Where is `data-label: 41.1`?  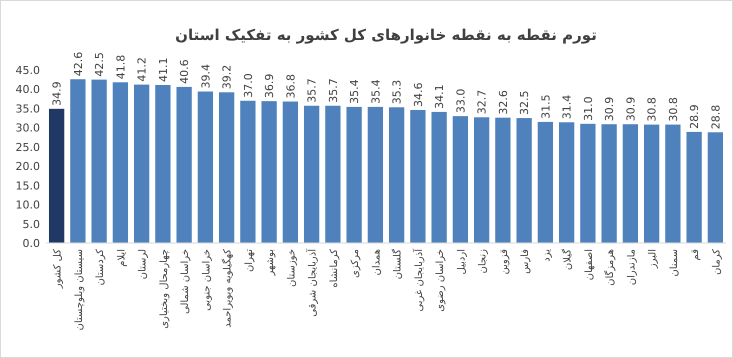 data-label: 41.1 is located at coordinates (163, 69).